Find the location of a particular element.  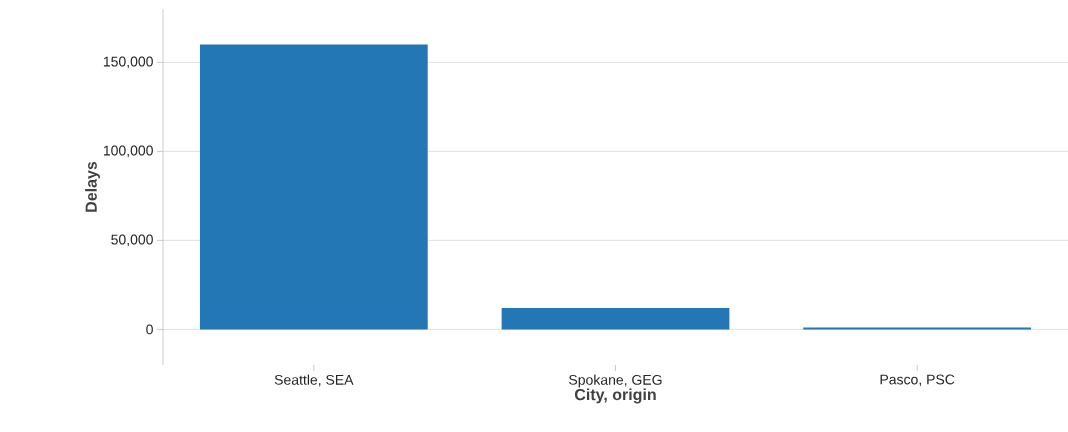

y-tick-label: 100,000 is located at coordinates (128, 151).